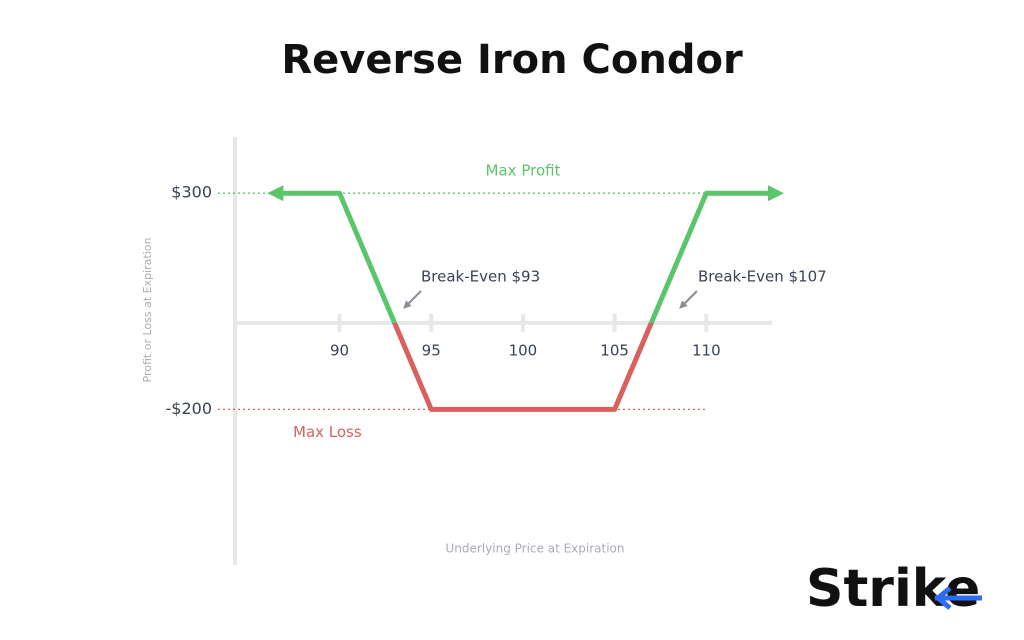 The width and height of the screenshot is (1024, 640). What do you see at coordinates (762, 277) in the screenshot?
I see `annotation: Break-Even $107` at bounding box center [762, 277].